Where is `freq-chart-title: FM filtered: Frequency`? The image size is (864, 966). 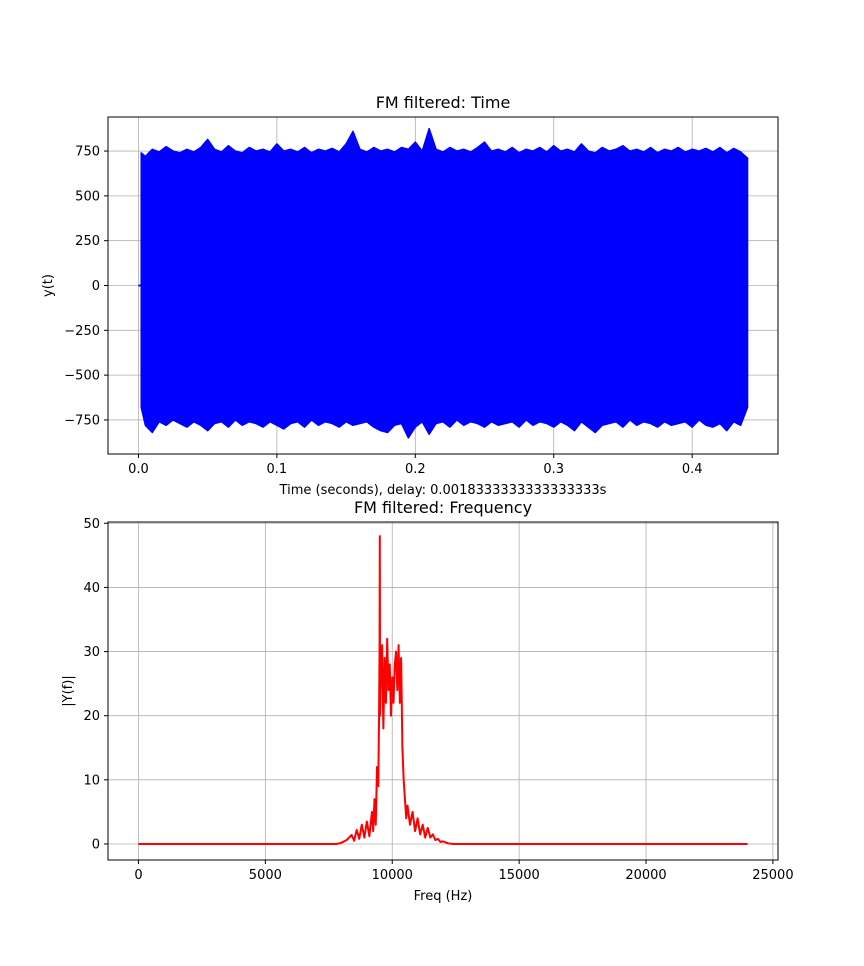 freq-chart-title: FM filtered: Frequency is located at coordinates (443, 507).